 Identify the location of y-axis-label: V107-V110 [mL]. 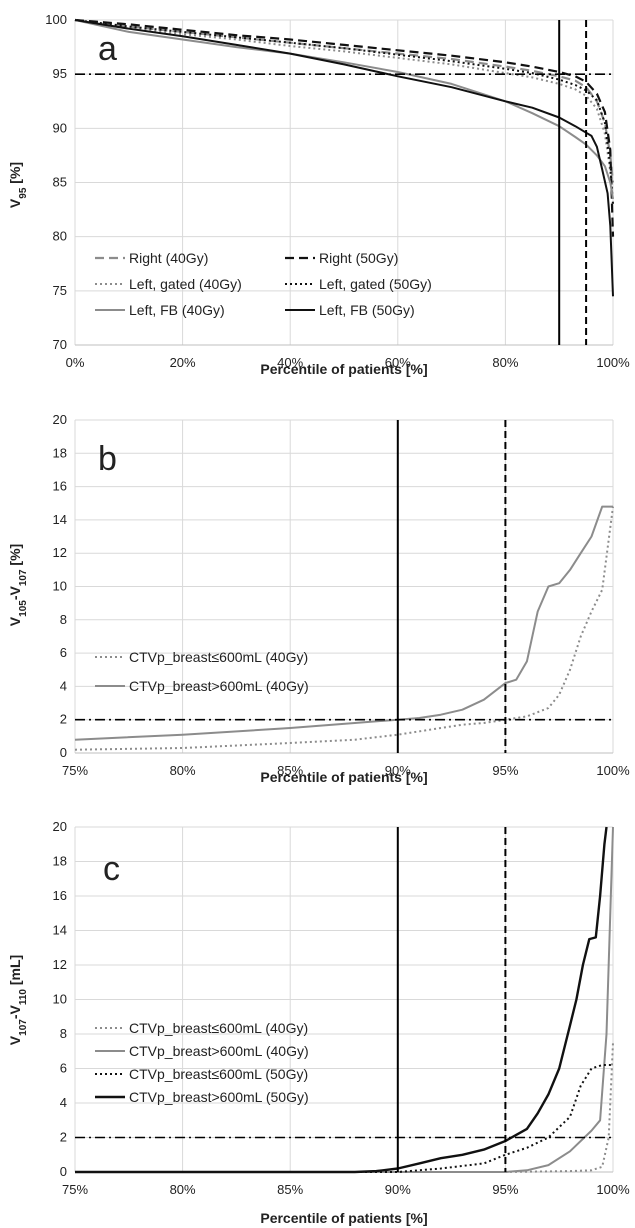
(18, 1000).